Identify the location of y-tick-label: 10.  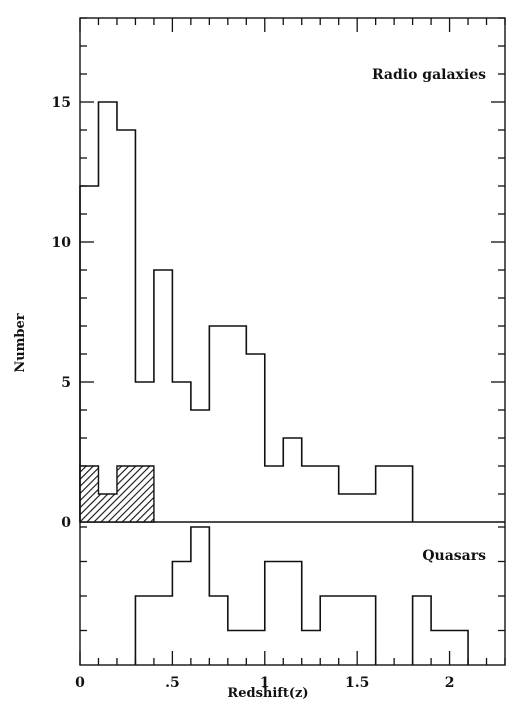
(62, 243).